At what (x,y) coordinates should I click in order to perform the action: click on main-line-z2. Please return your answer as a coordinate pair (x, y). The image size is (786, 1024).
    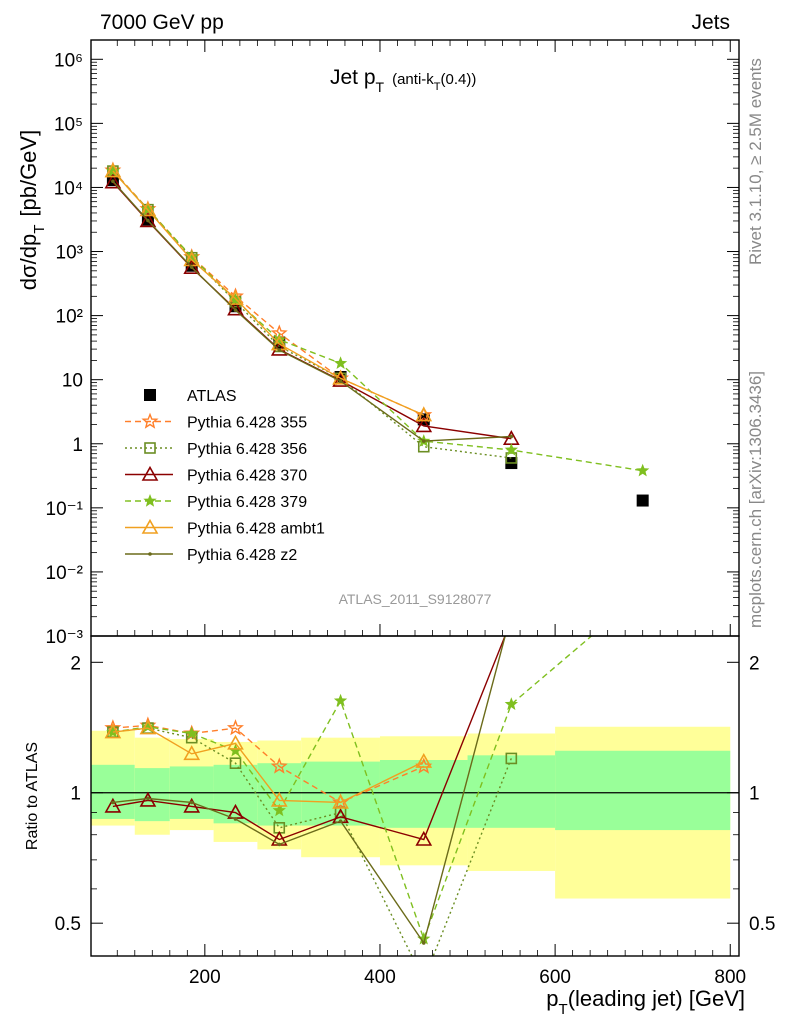
    Looking at the image, I should click on (312, 311).